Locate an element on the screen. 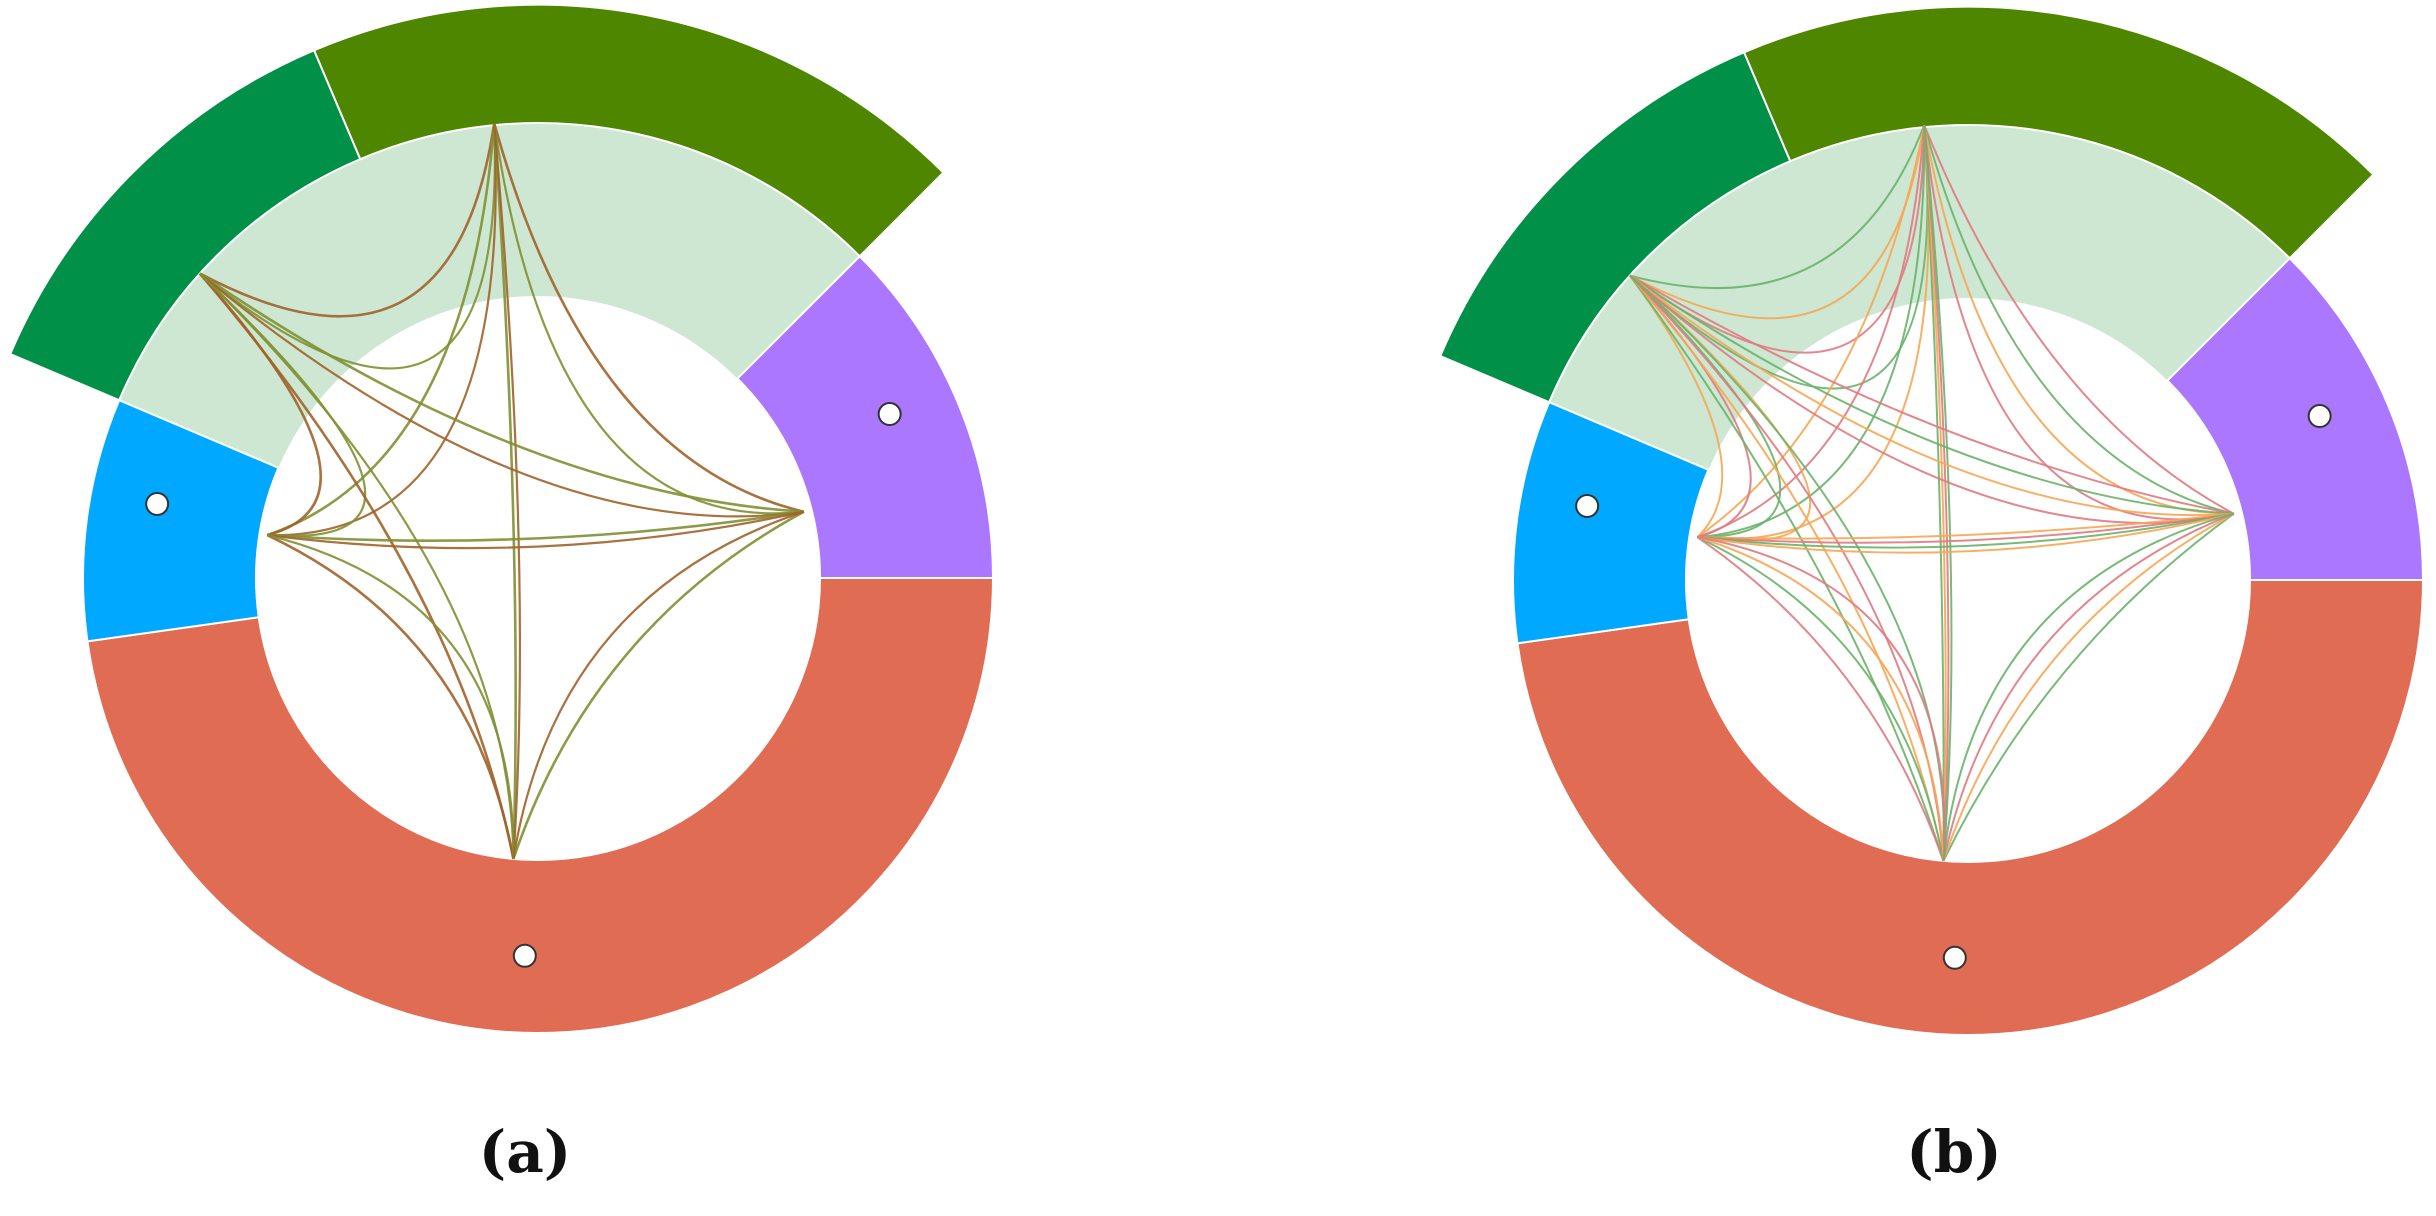  edge-right-bottom-alt is located at coordinates (658, 685).